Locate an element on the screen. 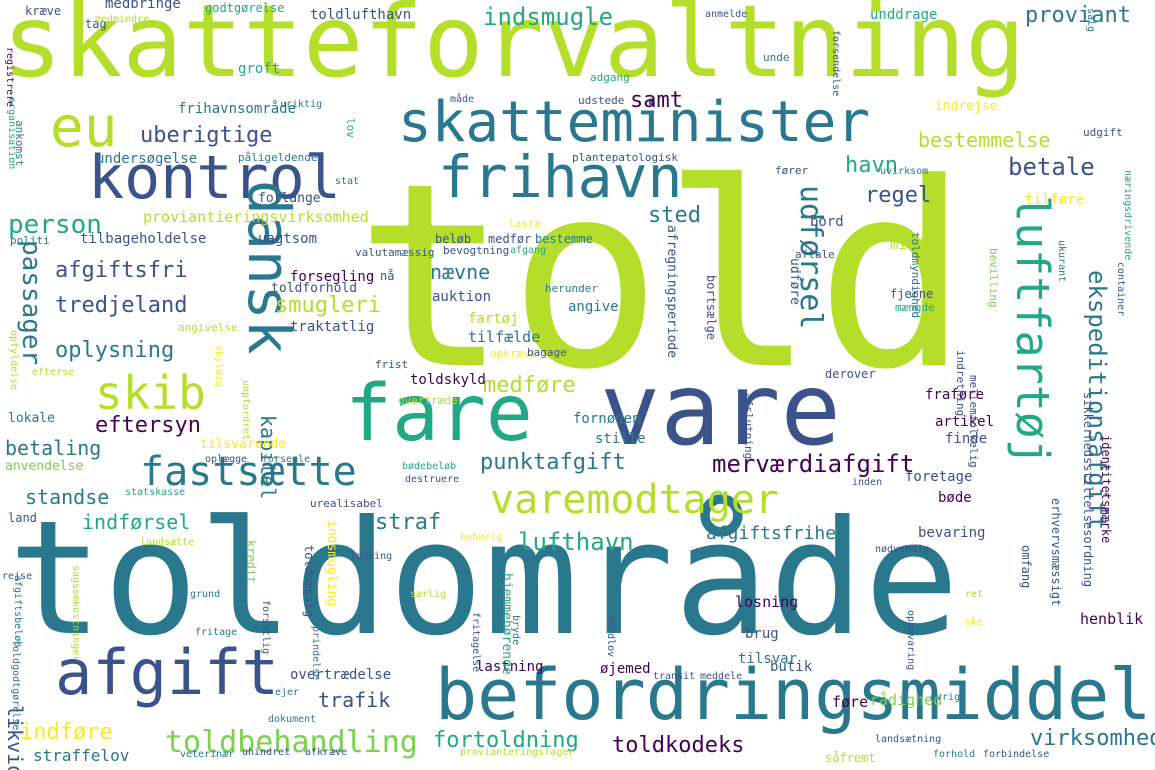 The height and width of the screenshot is (770, 1155). word-identitetsmærke: identitetsmærke is located at coordinates (1106, 489).